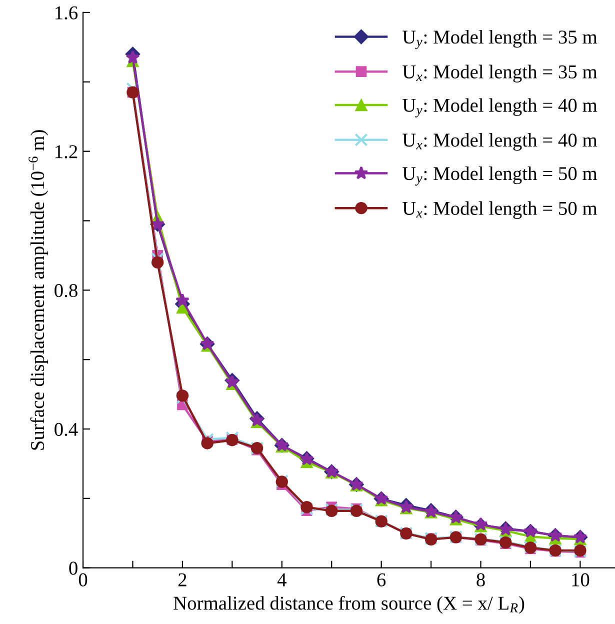  What do you see at coordinates (67, 13) in the screenshot?
I see `y-tick-label: 1.6` at bounding box center [67, 13].